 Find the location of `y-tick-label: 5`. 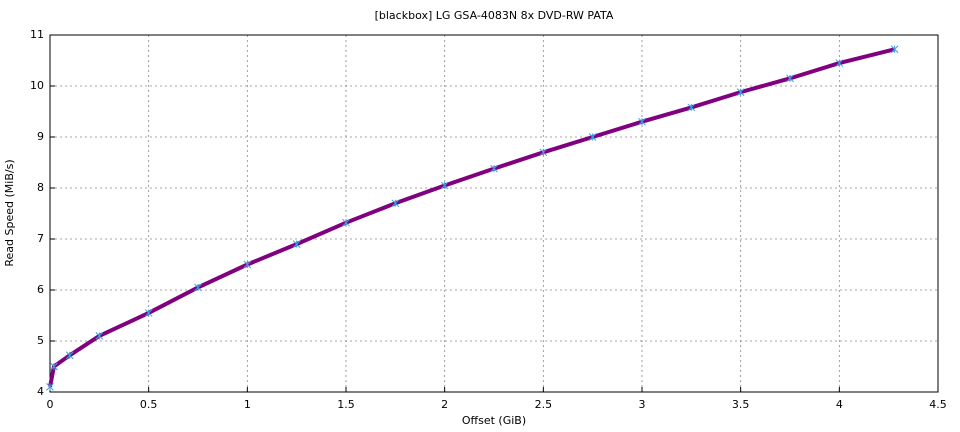

y-tick-label: 5 is located at coordinates (40, 340).